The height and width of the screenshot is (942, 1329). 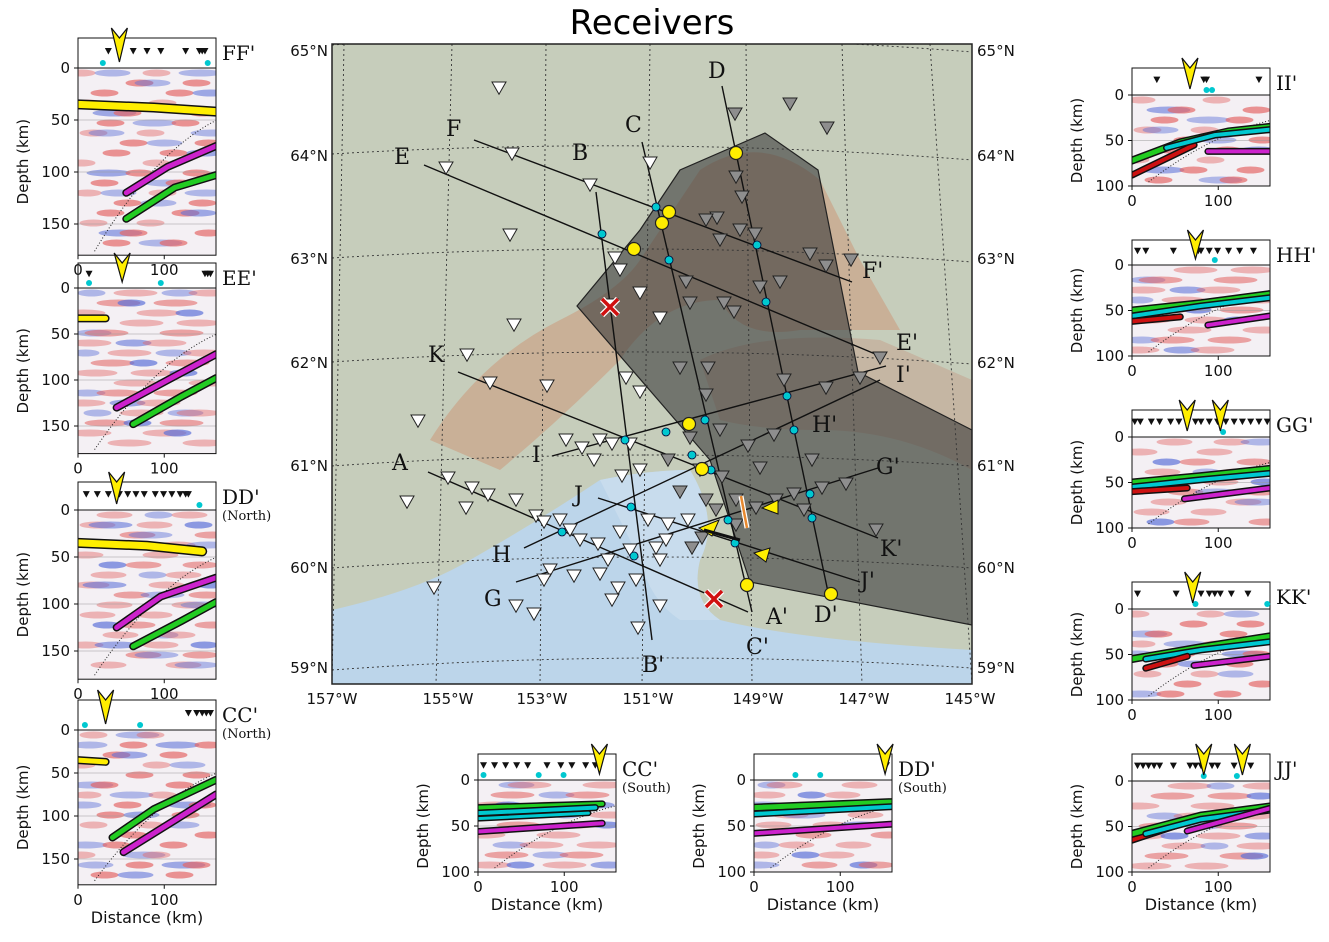 What do you see at coordinates (309, 668) in the screenshot?
I see `latitude-label: 59°N` at bounding box center [309, 668].